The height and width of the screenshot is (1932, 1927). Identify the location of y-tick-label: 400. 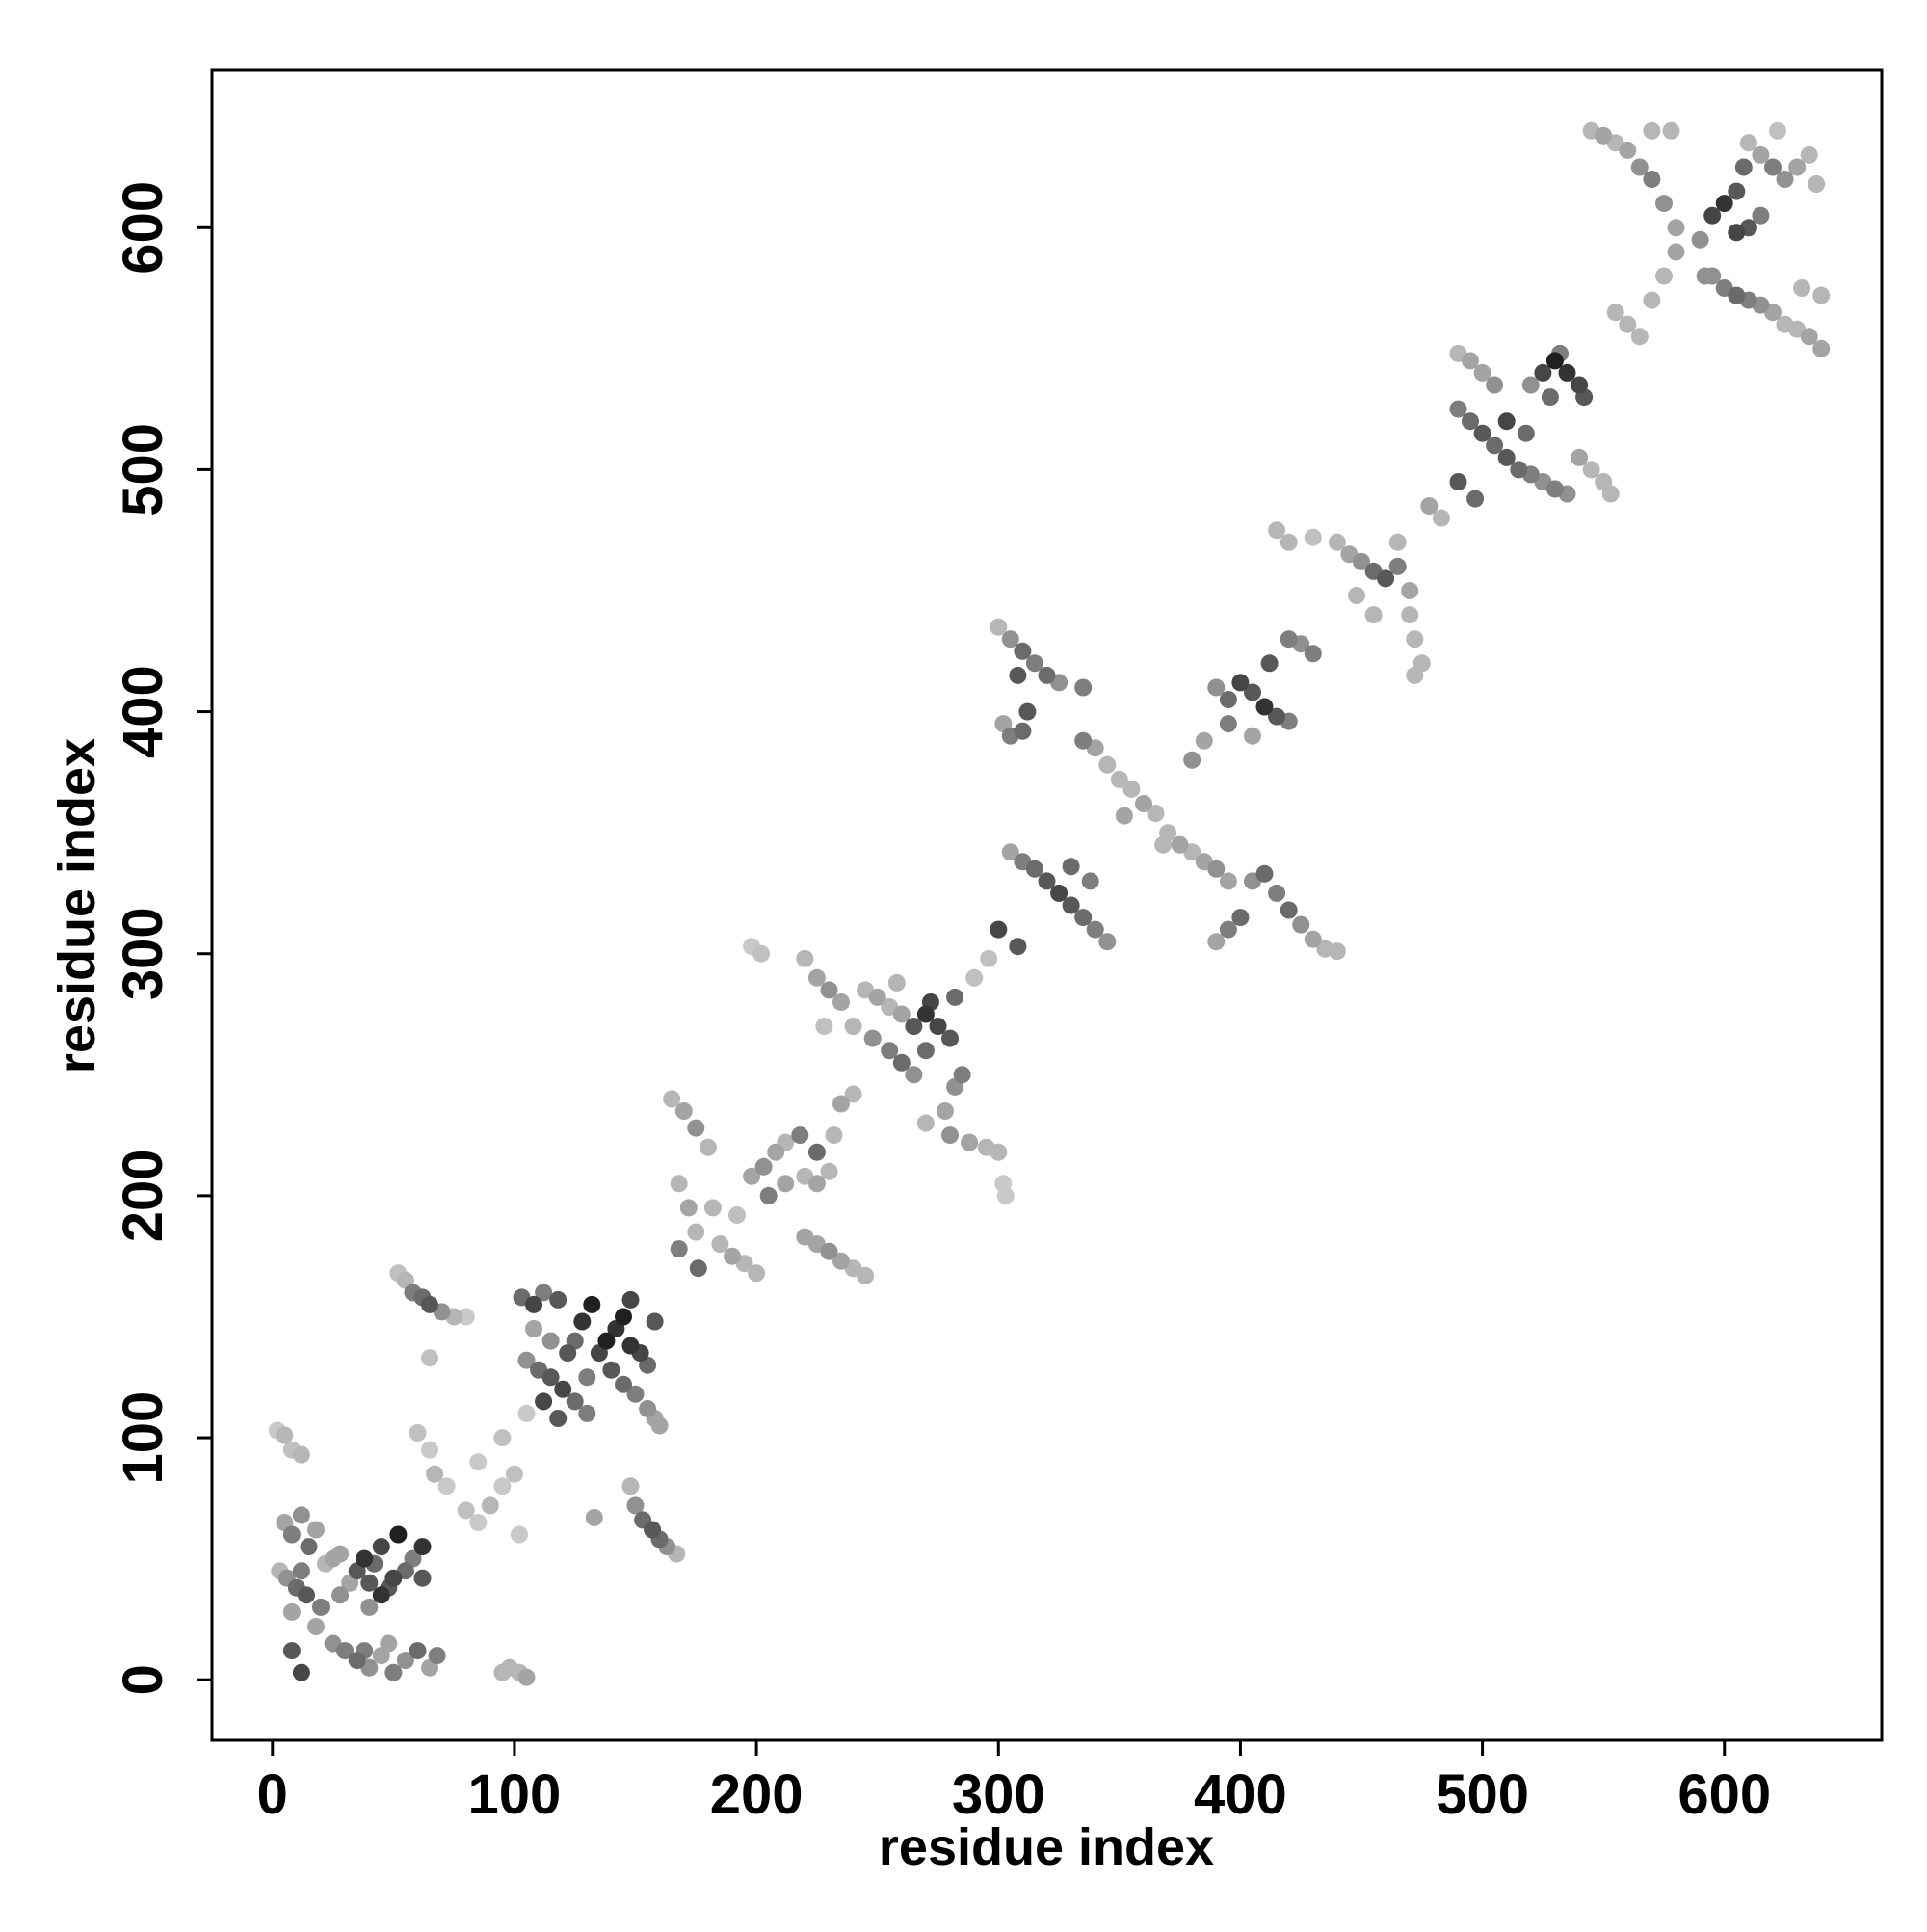
(143, 711).